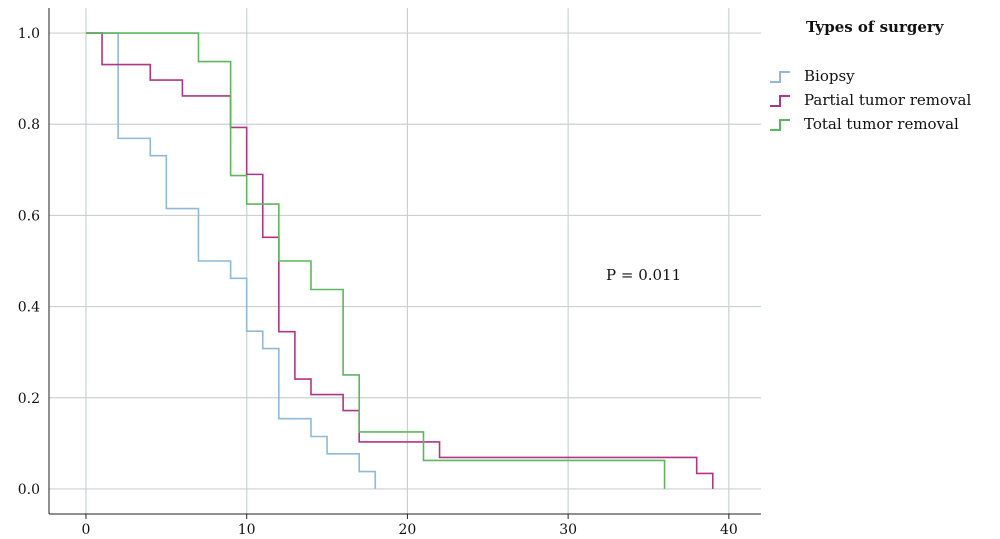 The width and height of the screenshot is (1000, 539). I want to click on y-tick-label: 0.2, so click(29, 399).